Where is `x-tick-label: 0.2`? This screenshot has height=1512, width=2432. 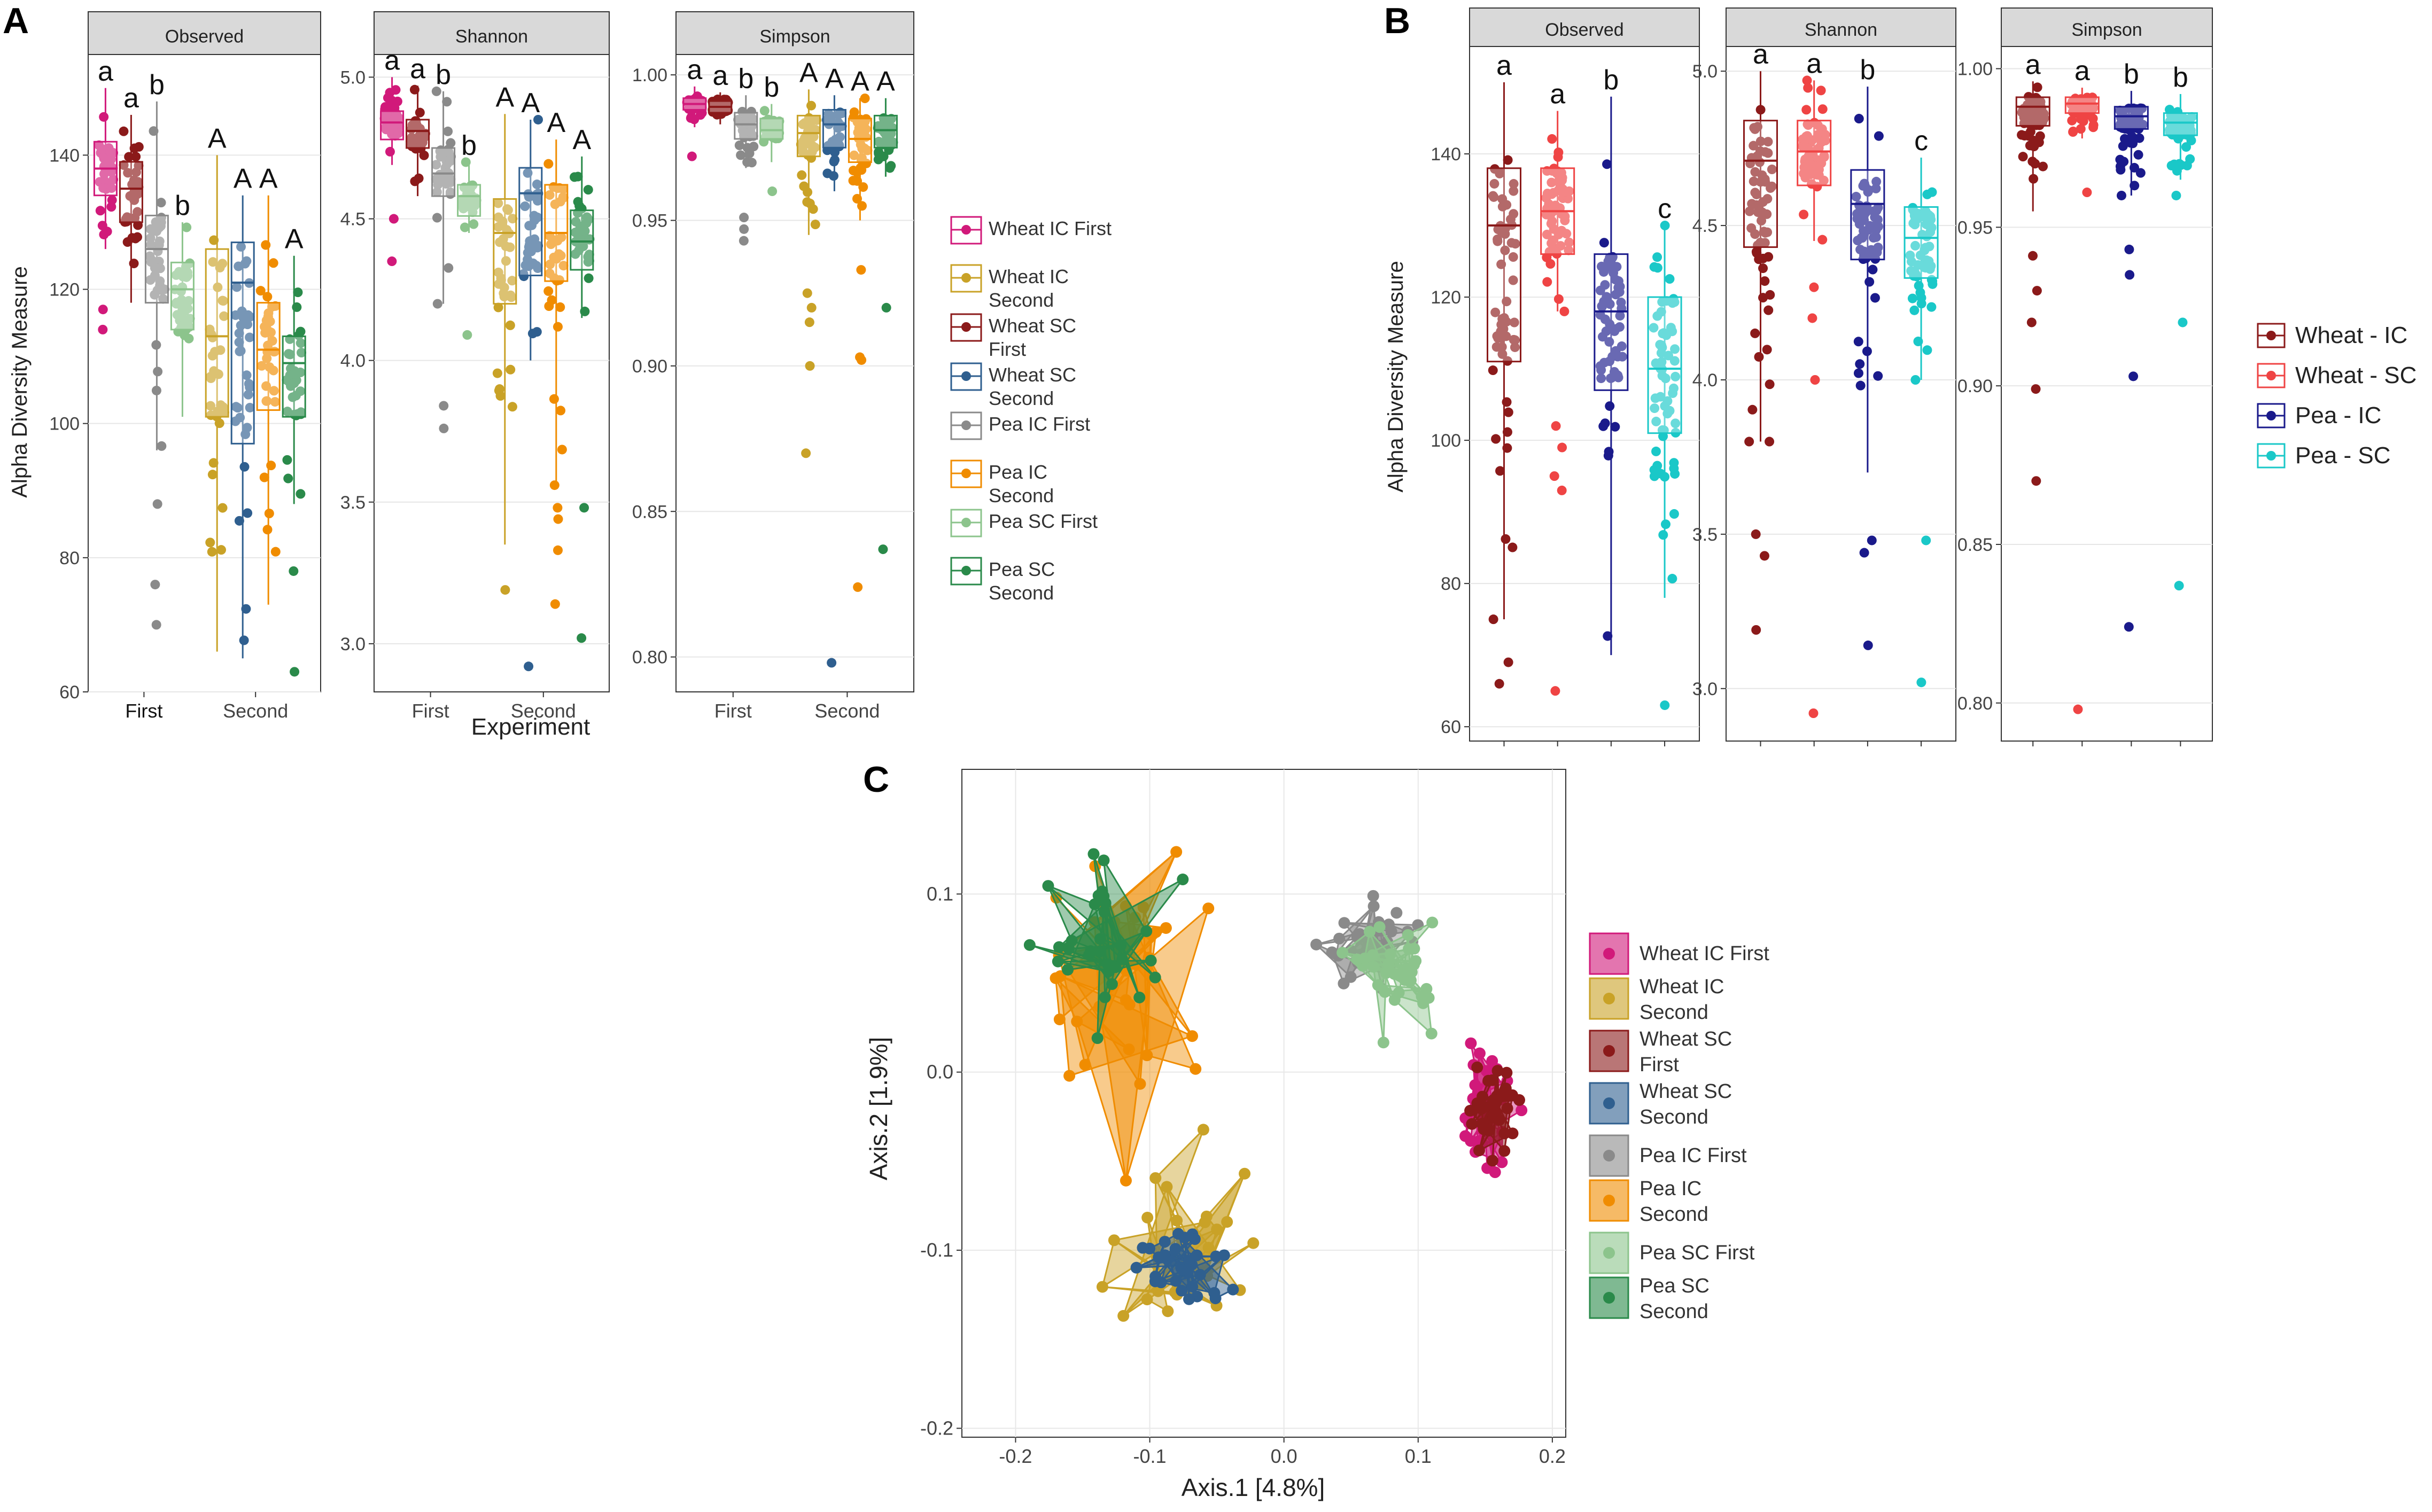
x-tick-label: 0.2 is located at coordinates (1552, 1456).